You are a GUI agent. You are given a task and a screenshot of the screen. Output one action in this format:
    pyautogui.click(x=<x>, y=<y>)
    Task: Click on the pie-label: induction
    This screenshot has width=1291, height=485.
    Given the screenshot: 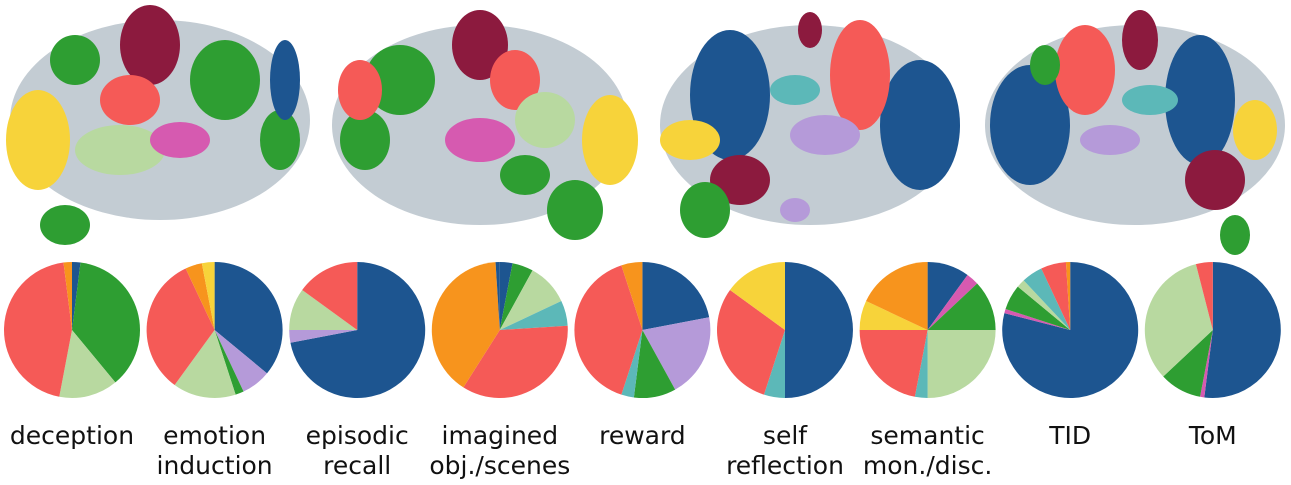 What is the action you would take?
    pyautogui.click(x=215, y=465)
    